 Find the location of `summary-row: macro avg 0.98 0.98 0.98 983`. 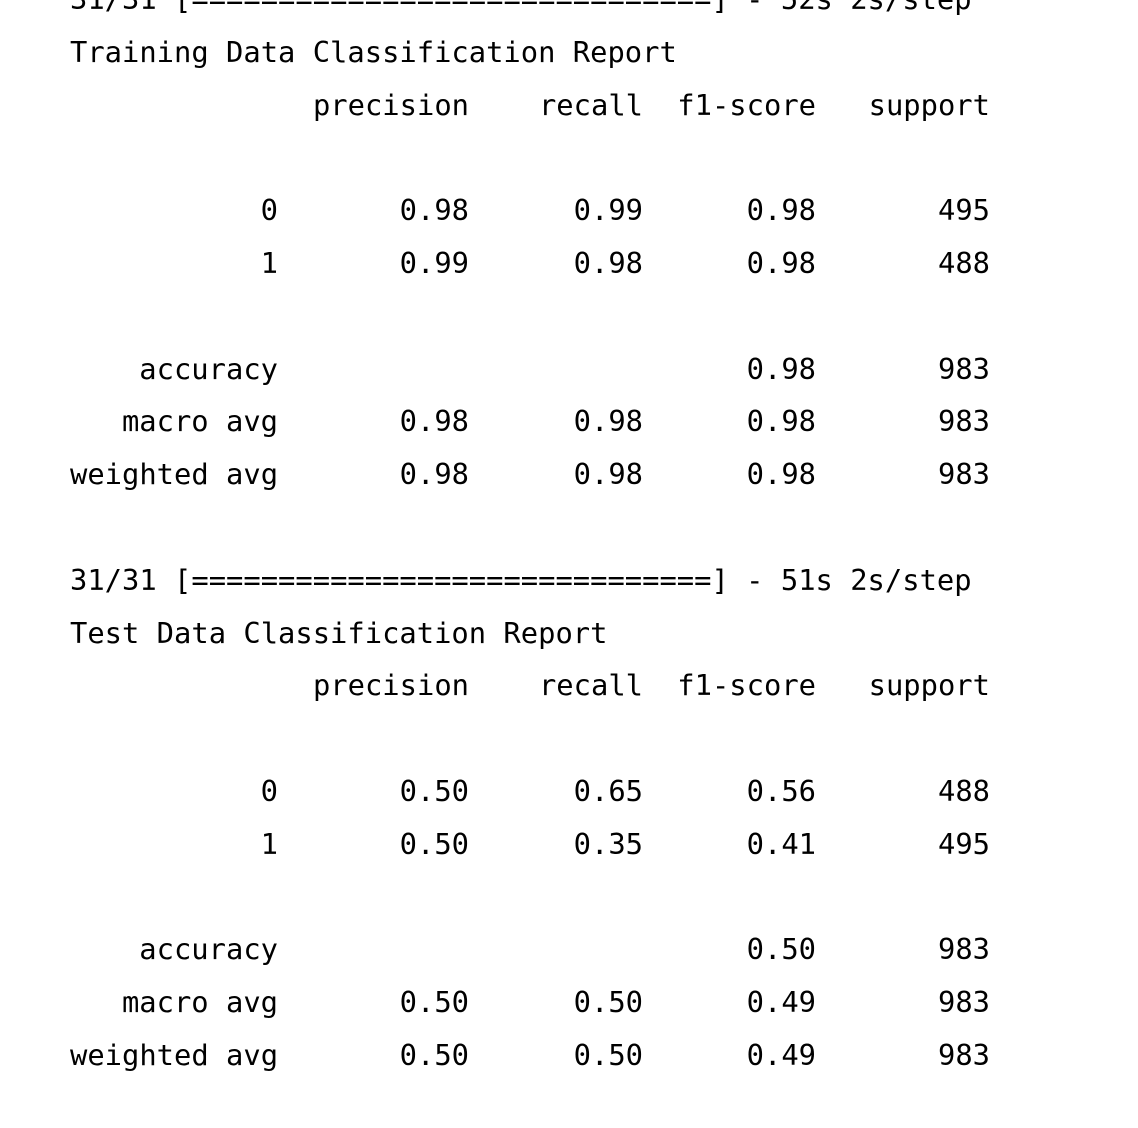

summary-row: macro avg 0.98 0.98 0.98 983 is located at coordinates (600, 421).